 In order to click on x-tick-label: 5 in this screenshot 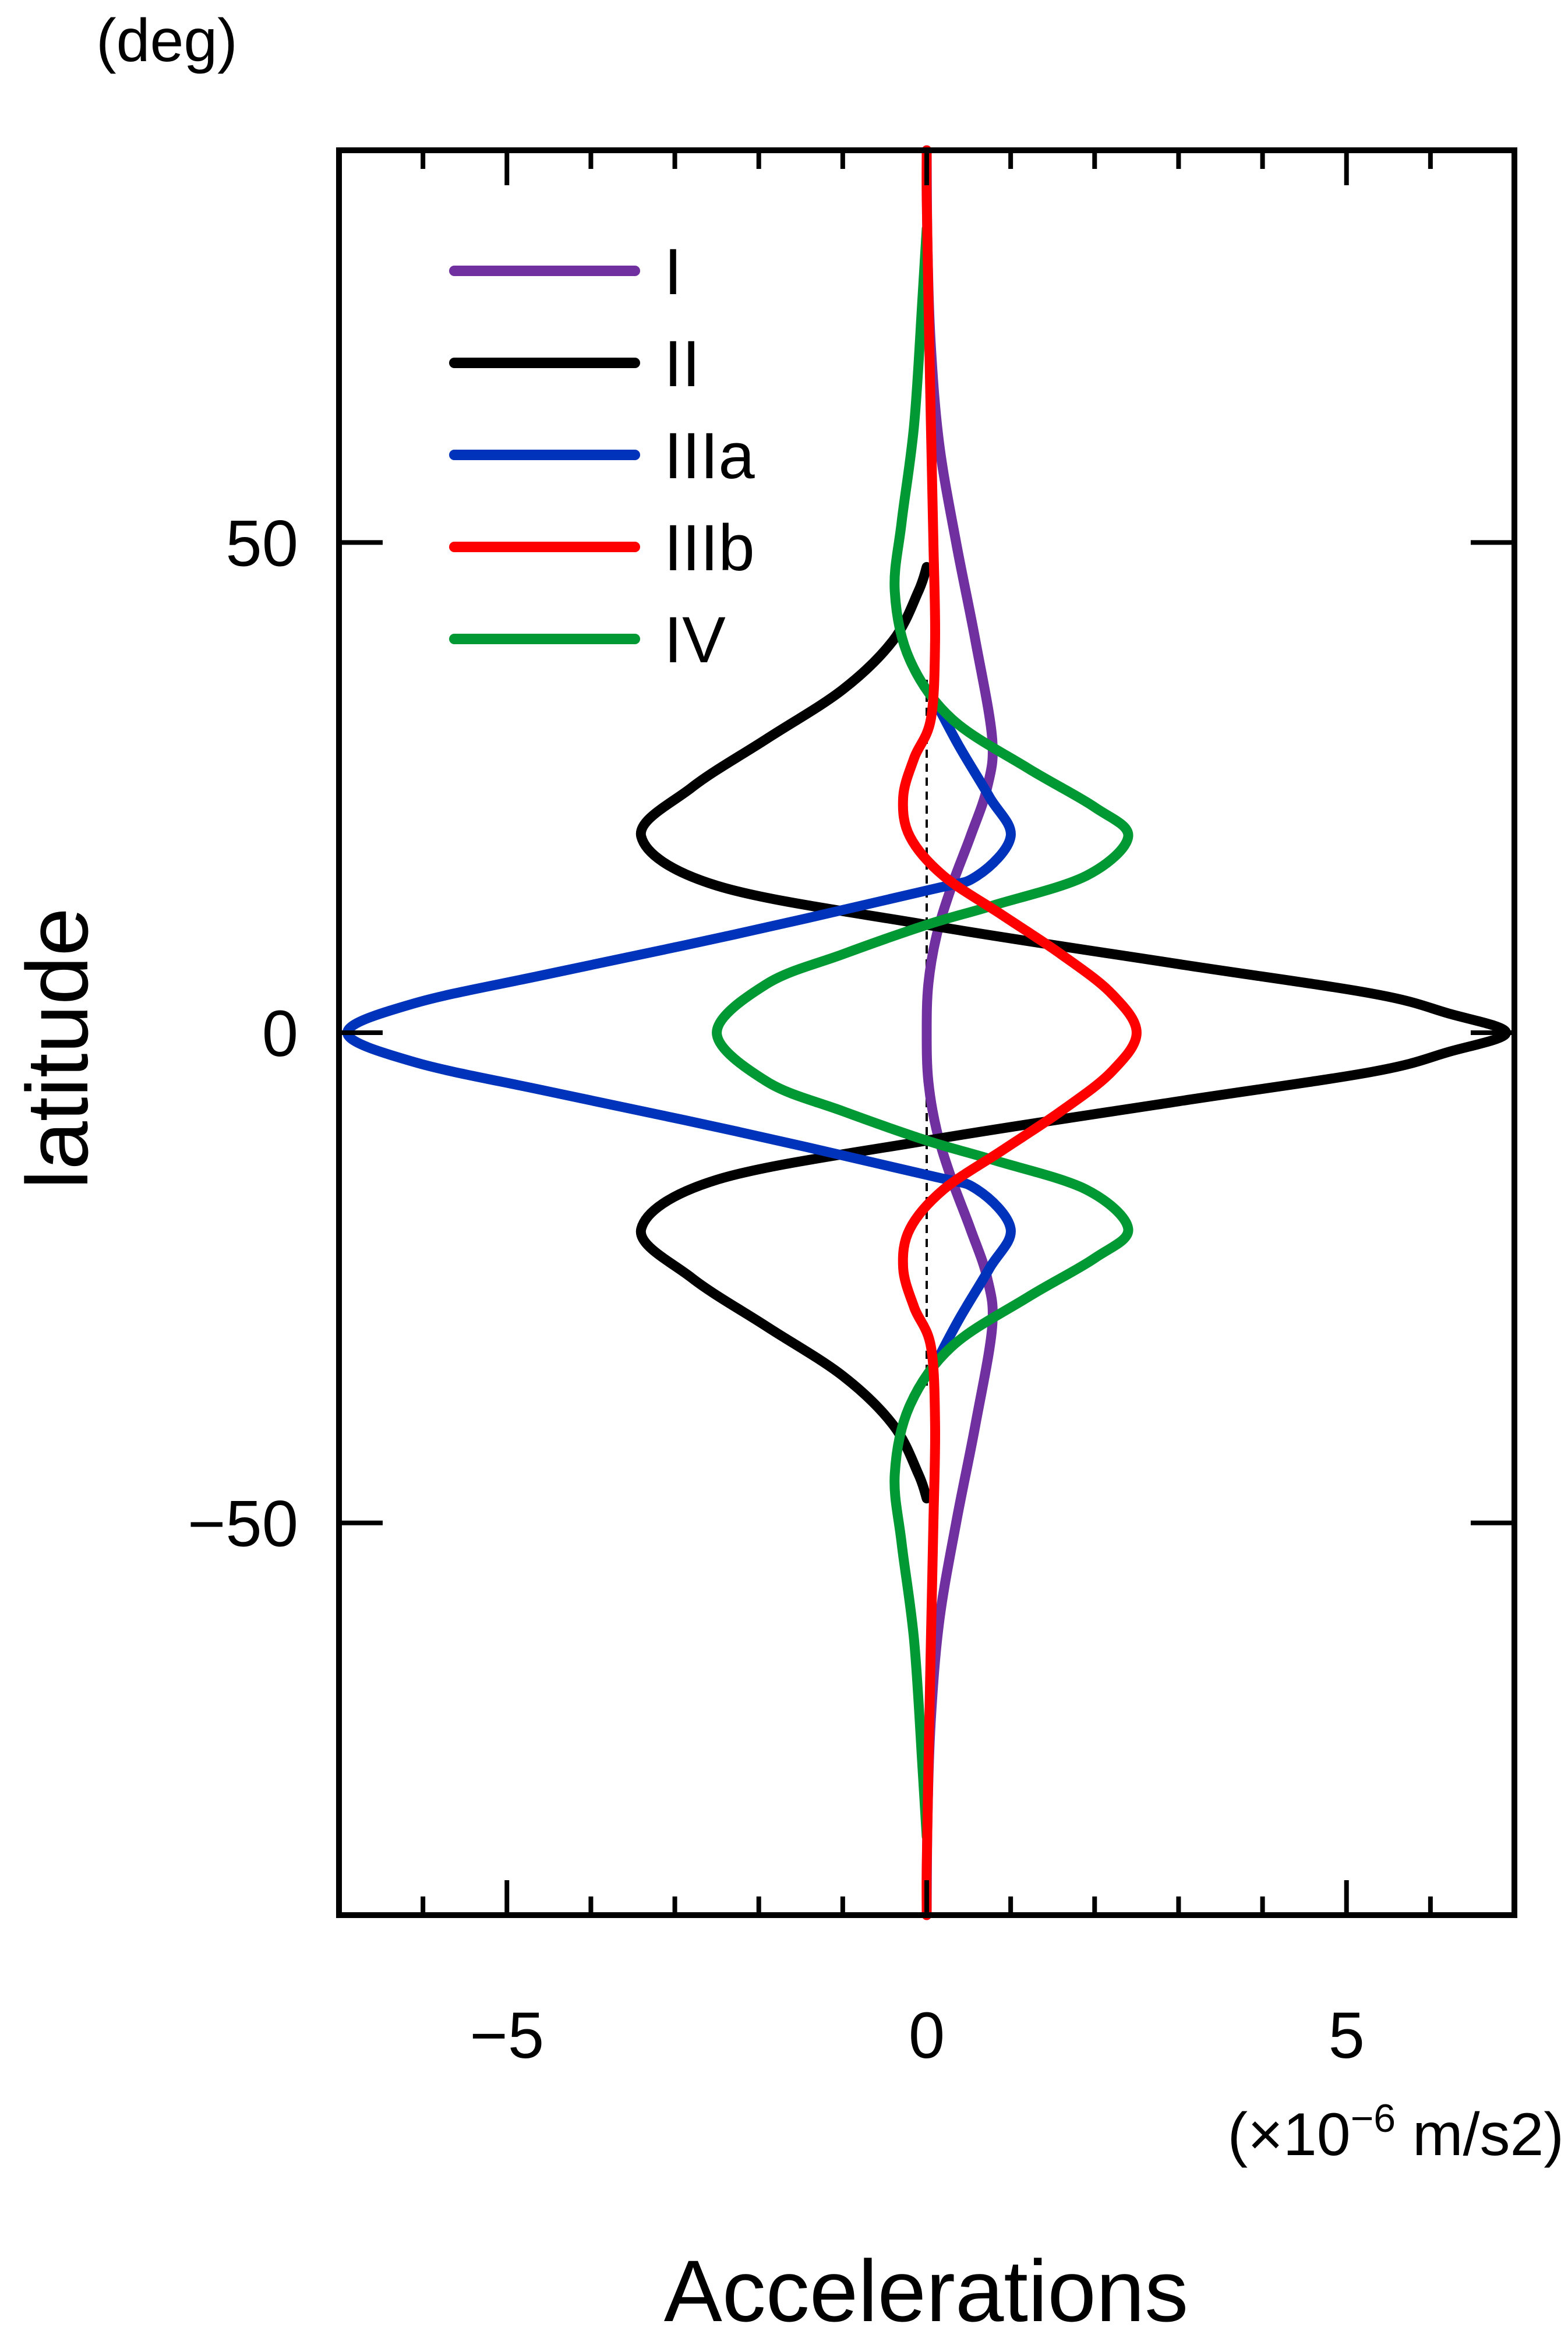, I will do `click(1347, 2035)`.